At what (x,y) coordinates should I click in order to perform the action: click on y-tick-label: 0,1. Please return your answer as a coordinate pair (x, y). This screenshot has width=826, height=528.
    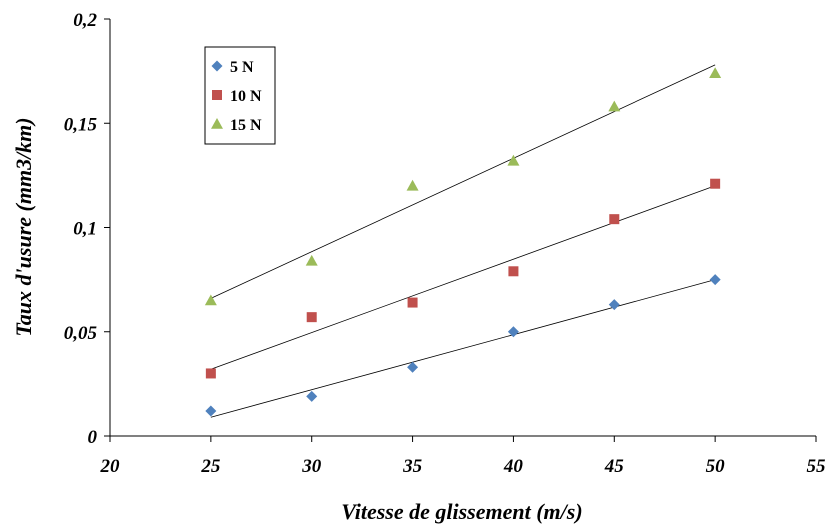
    Looking at the image, I should click on (85, 229).